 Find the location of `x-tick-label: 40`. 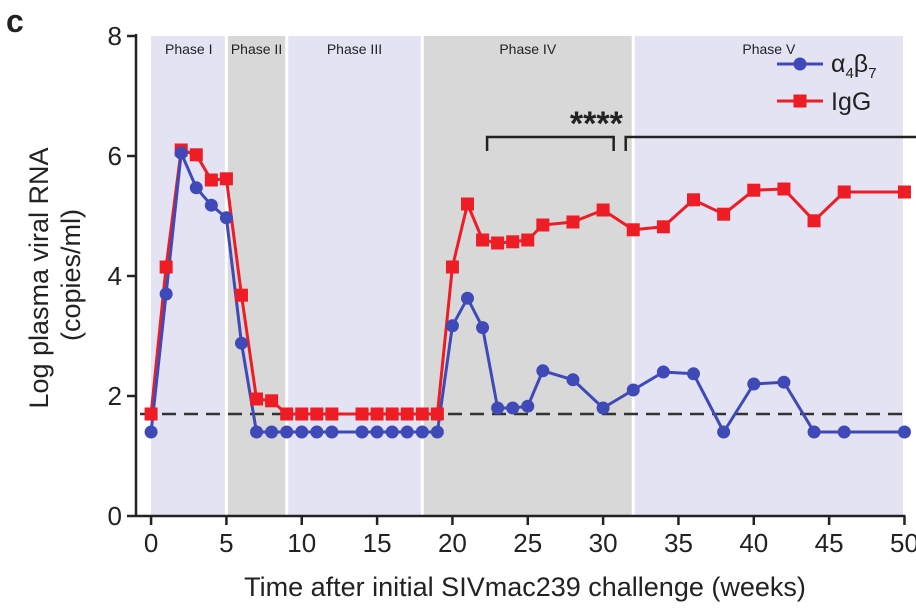

x-tick-label: 40 is located at coordinates (753, 543).